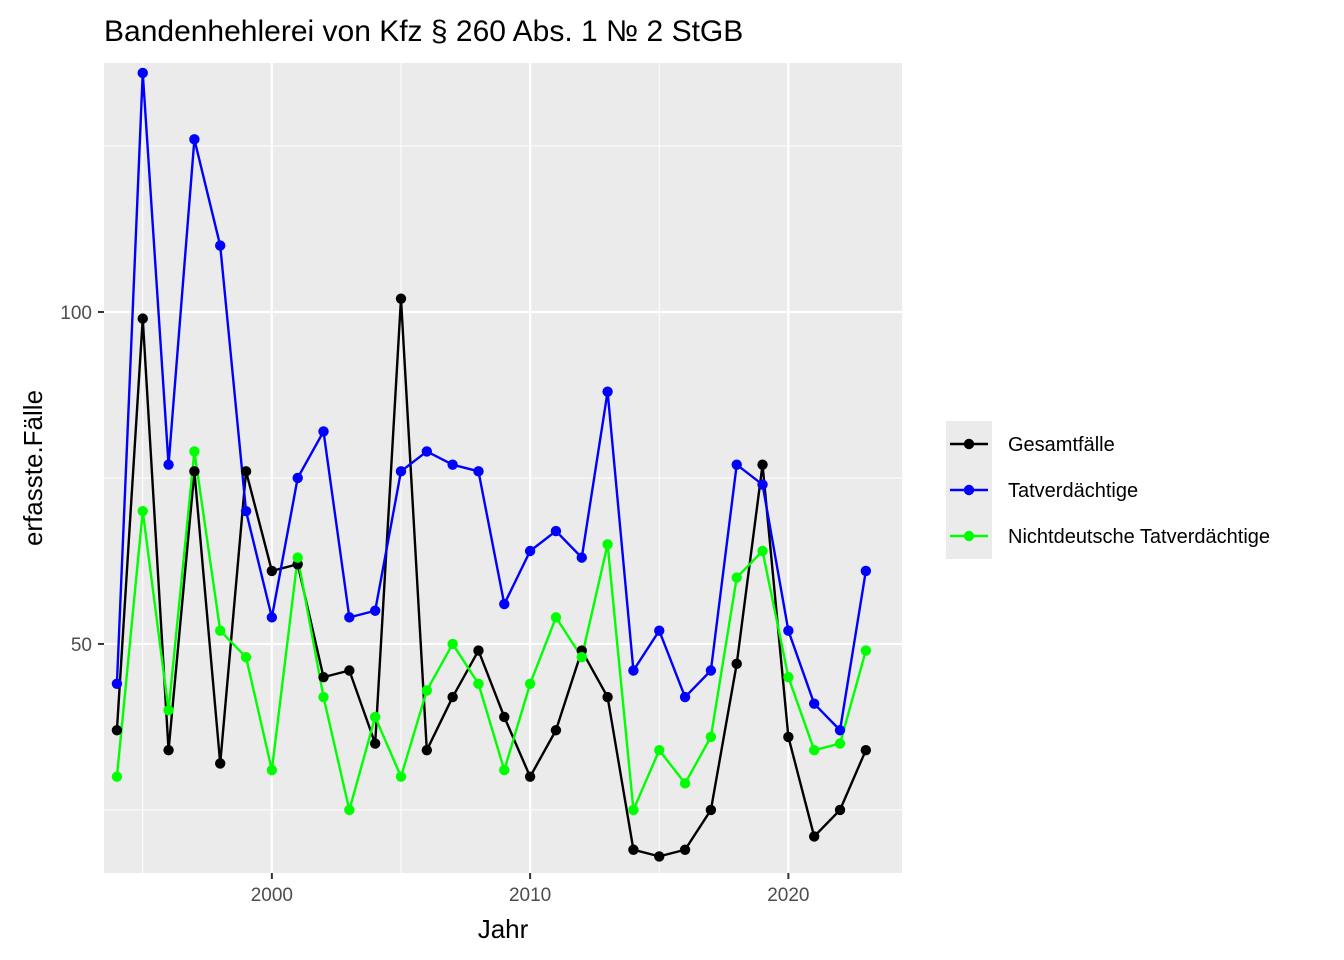 The width and height of the screenshot is (1344, 960). What do you see at coordinates (503, 929) in the screenshot?
I see `x-axis-title: Jahr` at bounding box center [503, 929].